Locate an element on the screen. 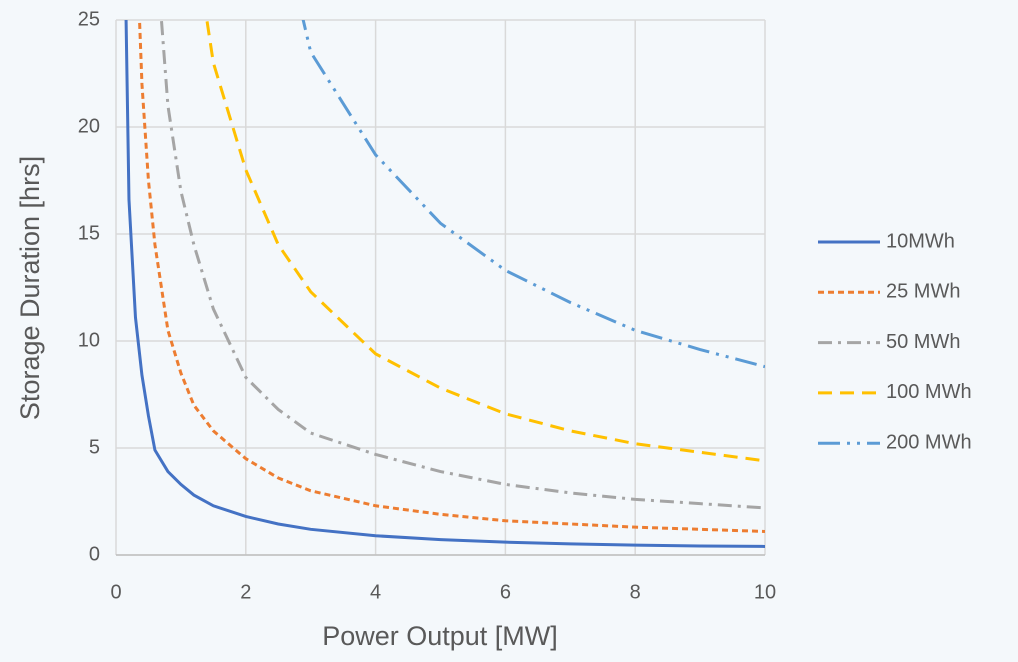  x-tick-label: 0 is located at coordinates (115, 592).